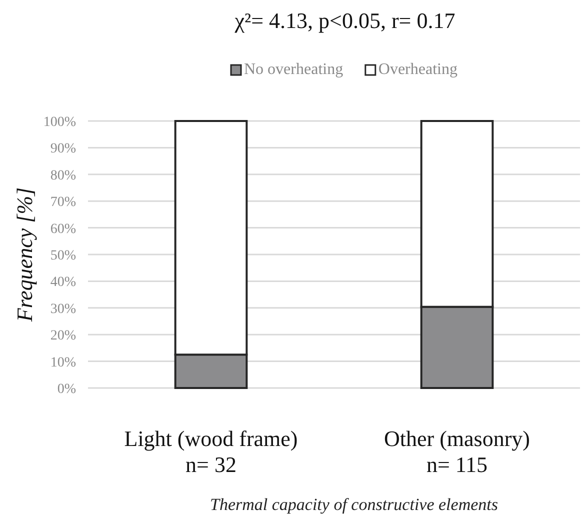  I want to click on y-tick-label: 30%, so click(63, 309).